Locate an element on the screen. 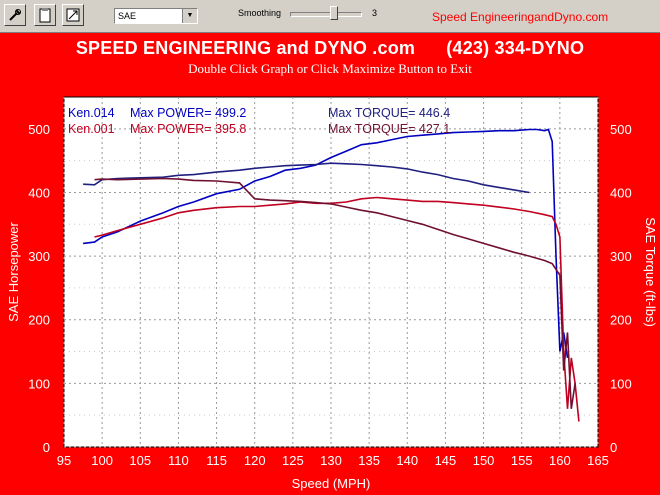 This screenshot has width=660, height=495. correction-select: SAE ▼ is located at coordinates (156, 16).